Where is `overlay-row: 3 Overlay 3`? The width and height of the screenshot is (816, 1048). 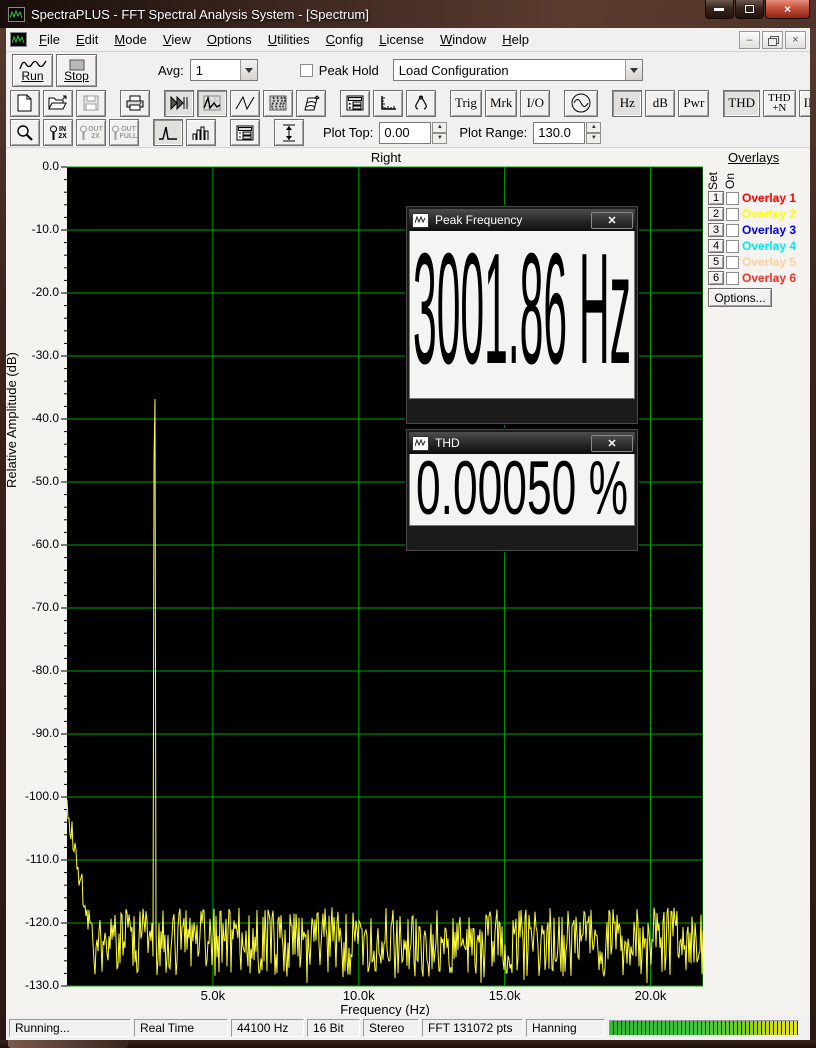 overlay-row: 3 Overlay 3 is located at coordinates (752, 230).